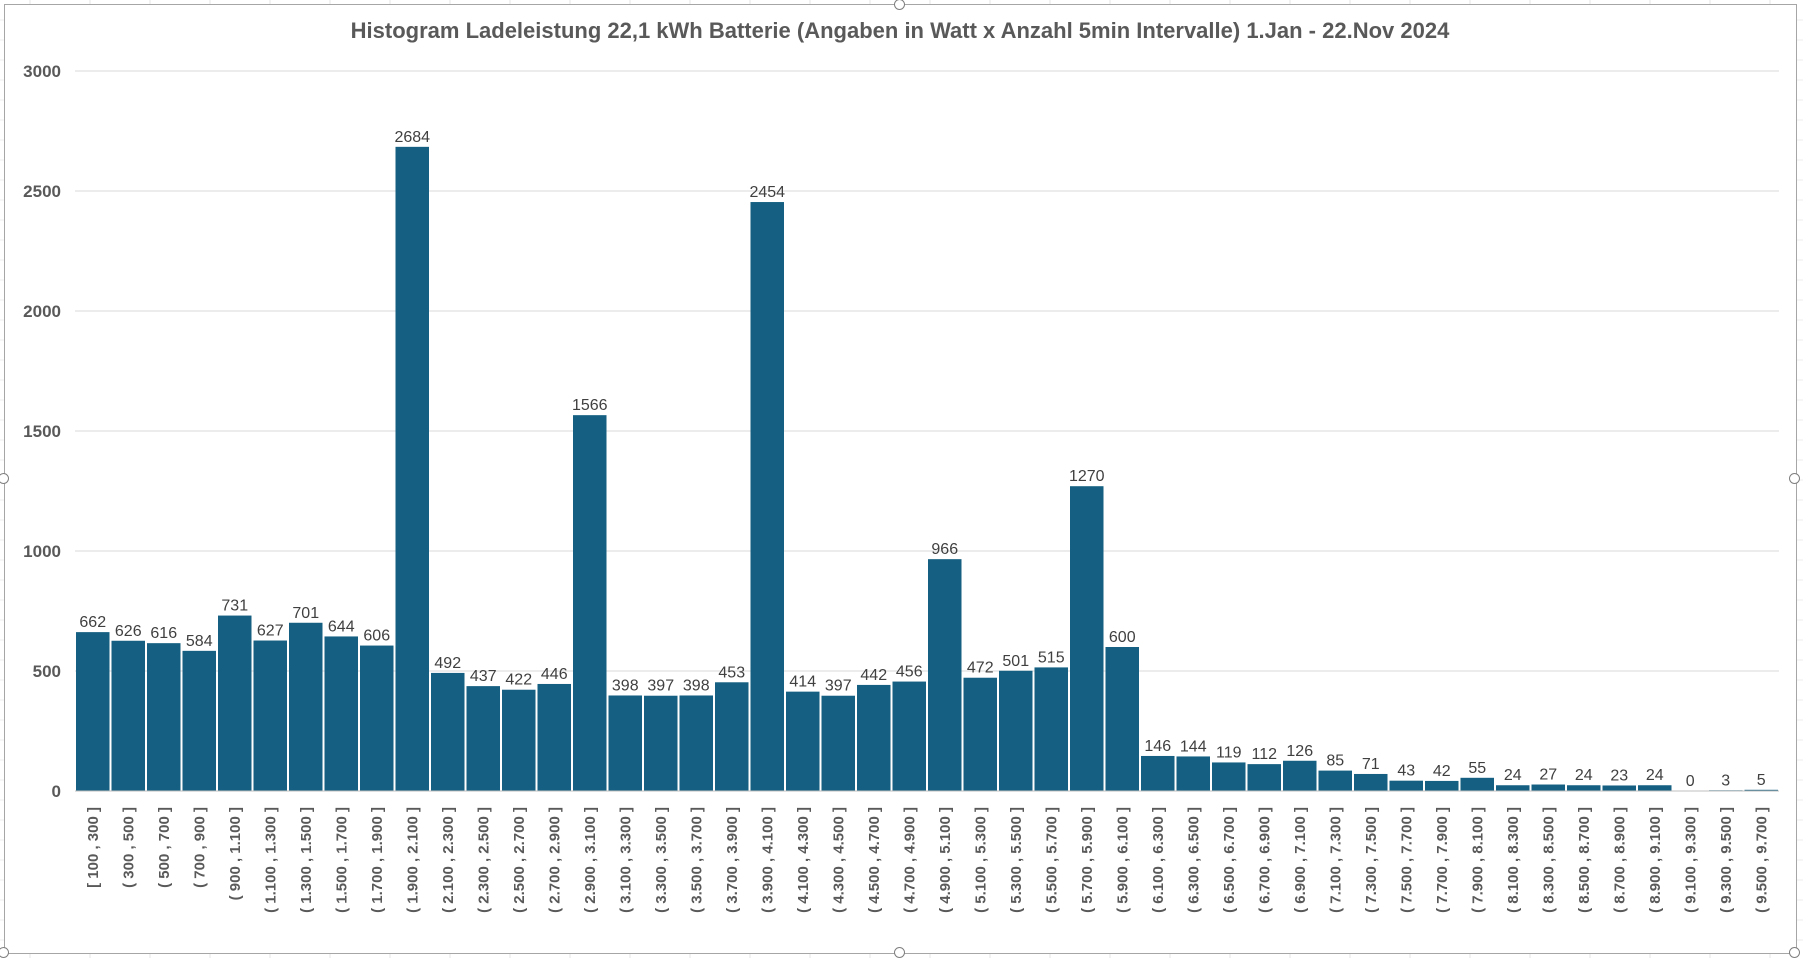 Image resolution: width=1803 pixels, height=958 pixels. Describe the element at coordinates (519, 860) in the screenshot. I see `x-tick-label: ( 2.500 , 2.700 ]` at that location.